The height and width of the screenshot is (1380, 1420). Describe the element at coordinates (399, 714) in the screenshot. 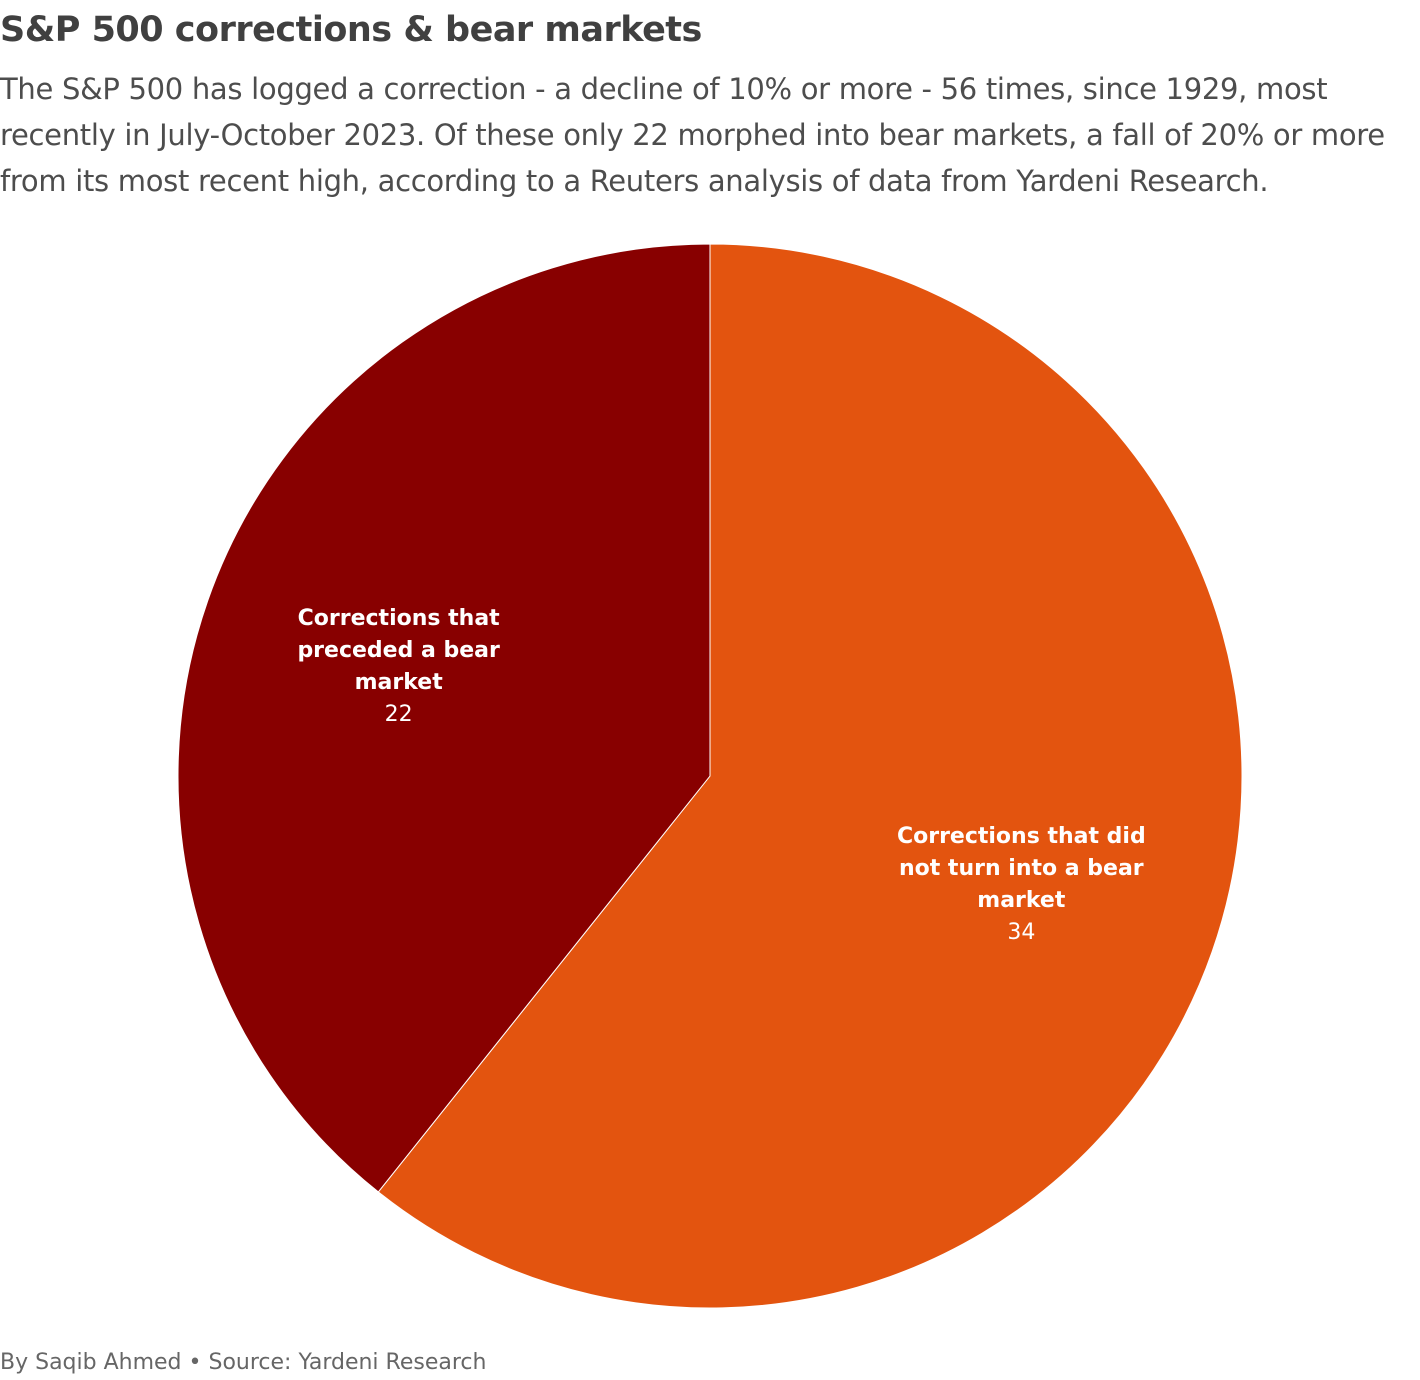

I see `slice-value-label: 22` at that location.